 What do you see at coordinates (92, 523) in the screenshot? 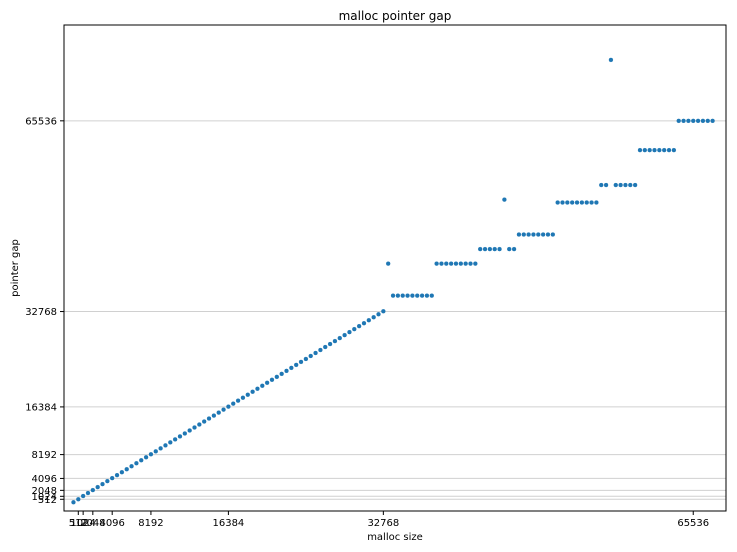
I see `x-tick-label: 2048` at bounding box center [92, 523].